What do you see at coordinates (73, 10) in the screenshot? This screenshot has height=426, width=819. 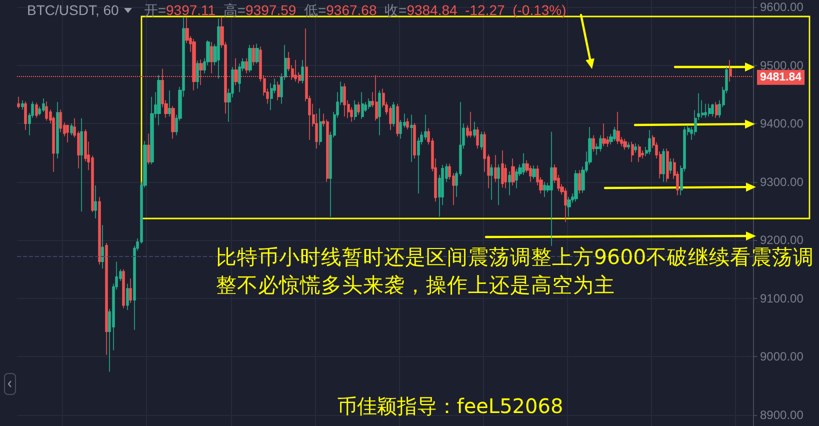 I see `chart-title: BTC/USDT, 60` at bounding box center [73, 10].